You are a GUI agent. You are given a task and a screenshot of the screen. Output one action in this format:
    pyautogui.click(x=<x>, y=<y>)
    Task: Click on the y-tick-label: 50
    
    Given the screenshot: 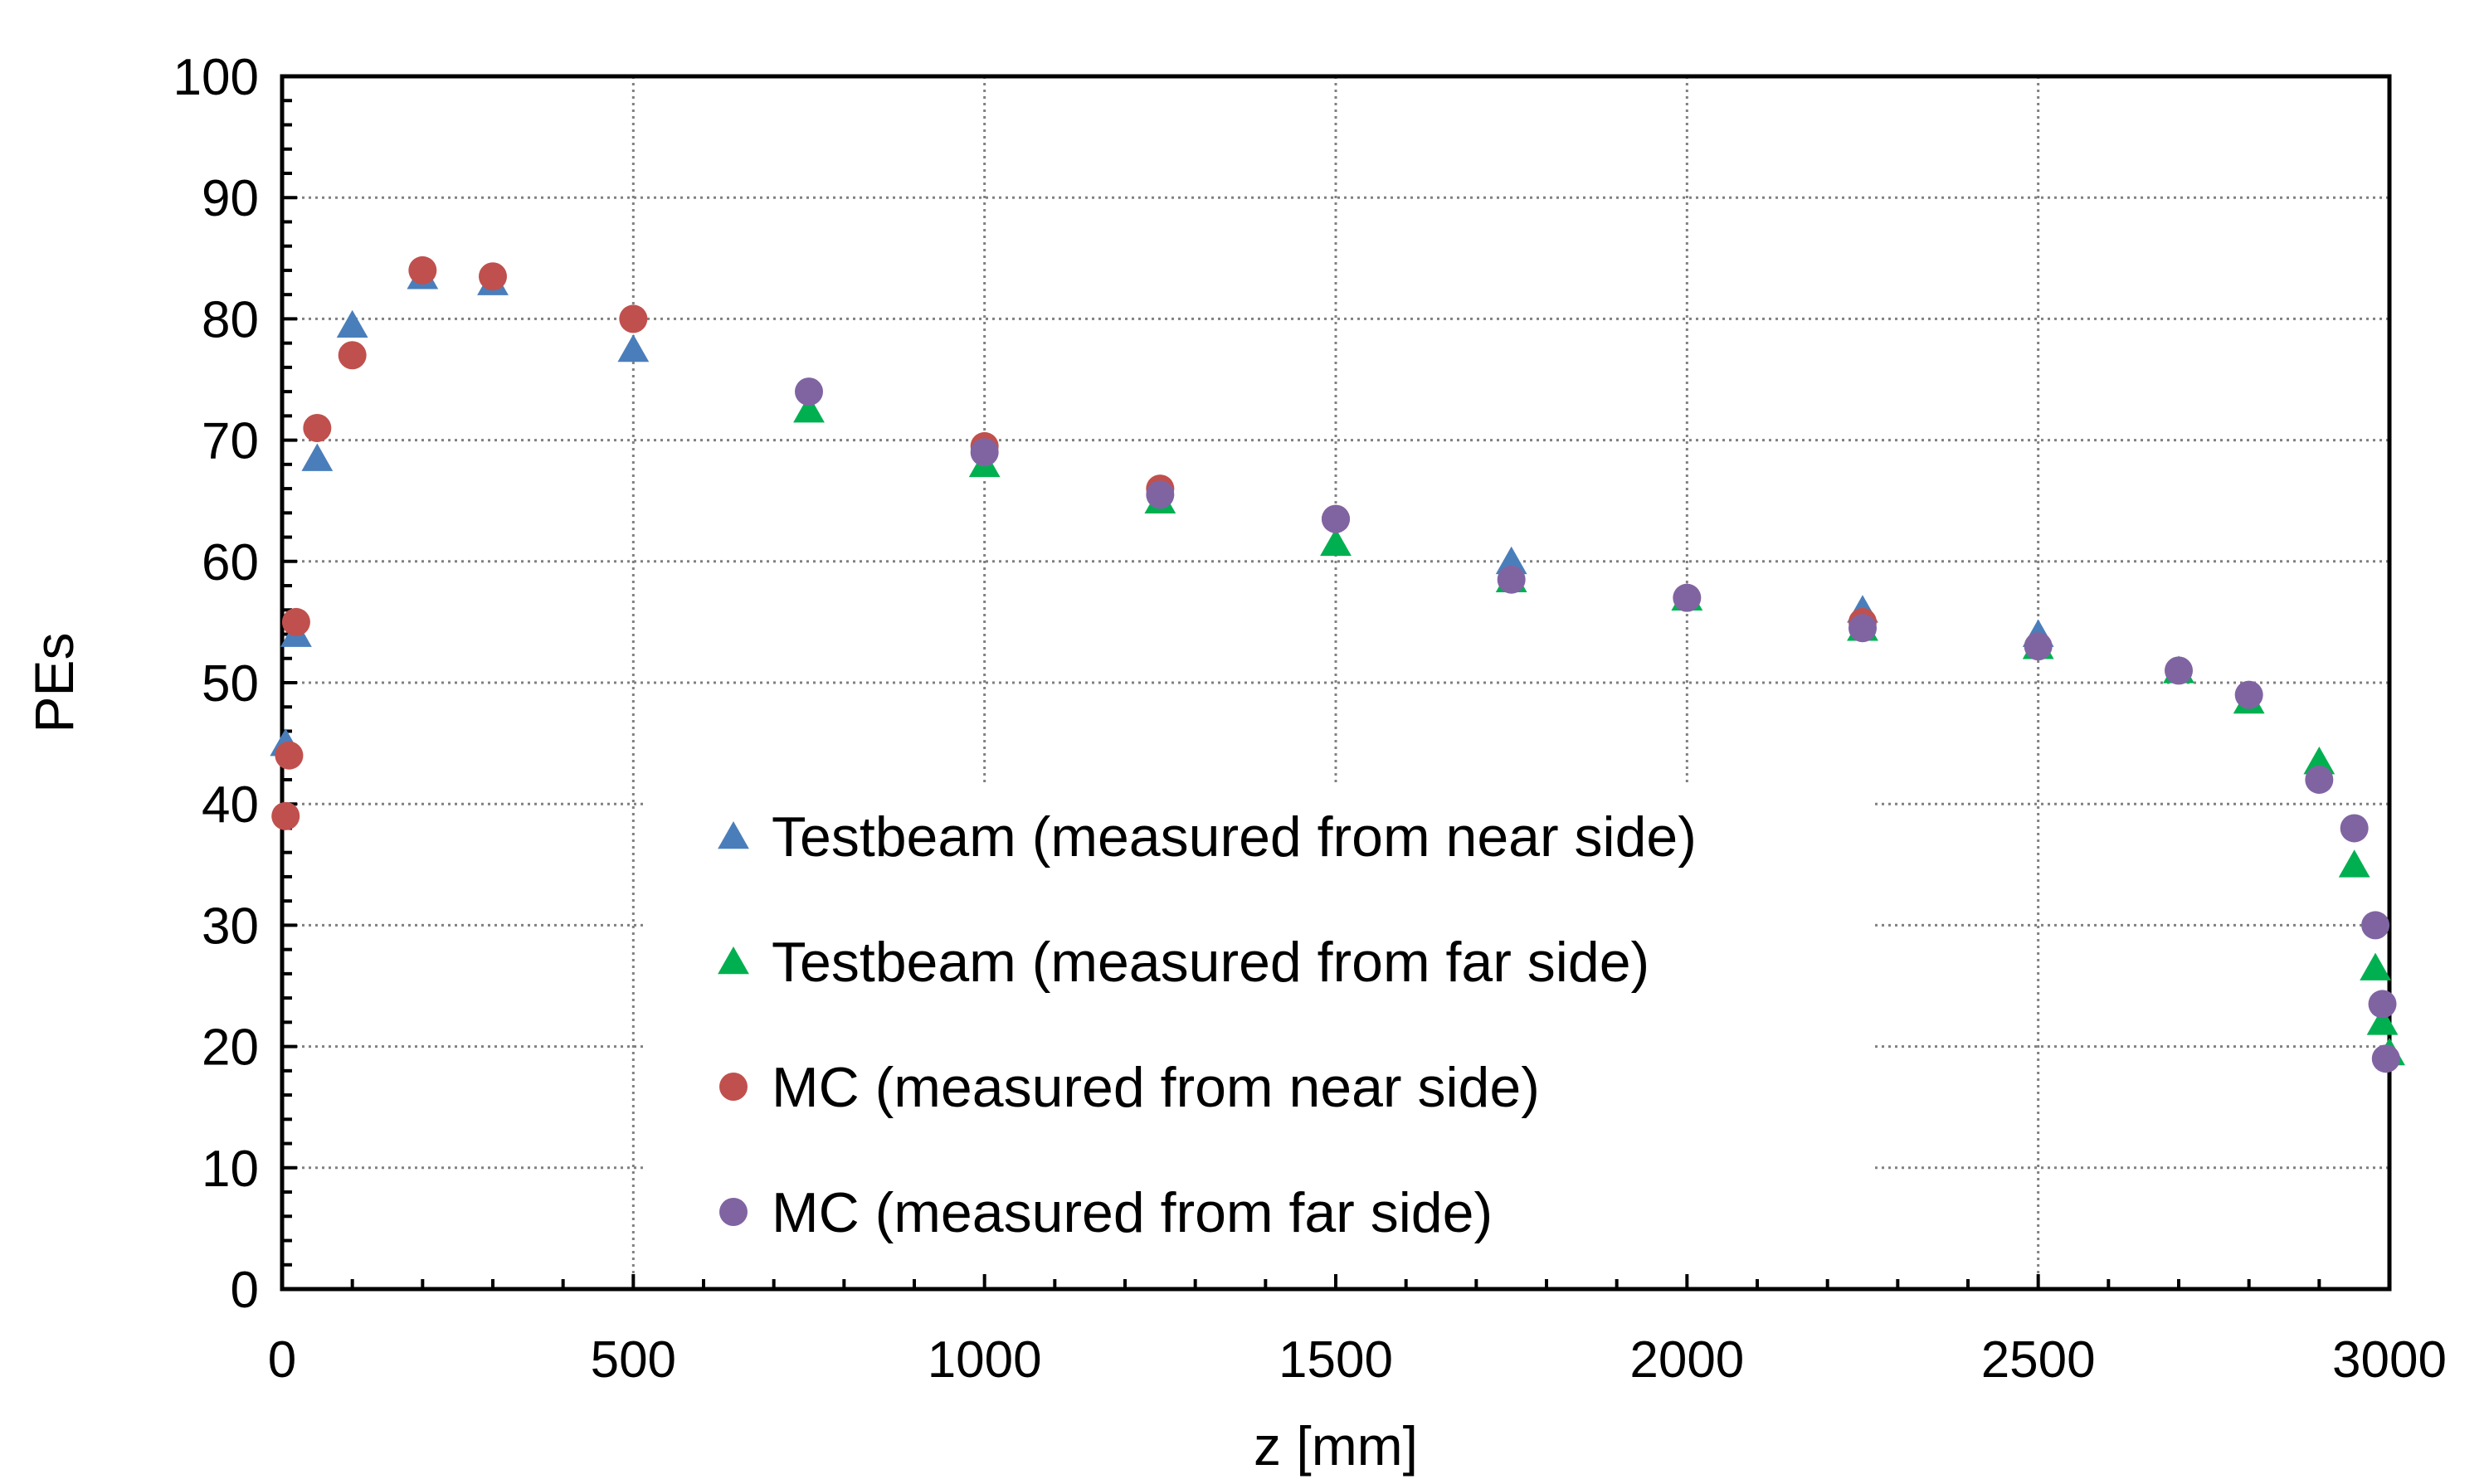 What is the action you would take?
    pyautogui.click(x=230, y=684)
    